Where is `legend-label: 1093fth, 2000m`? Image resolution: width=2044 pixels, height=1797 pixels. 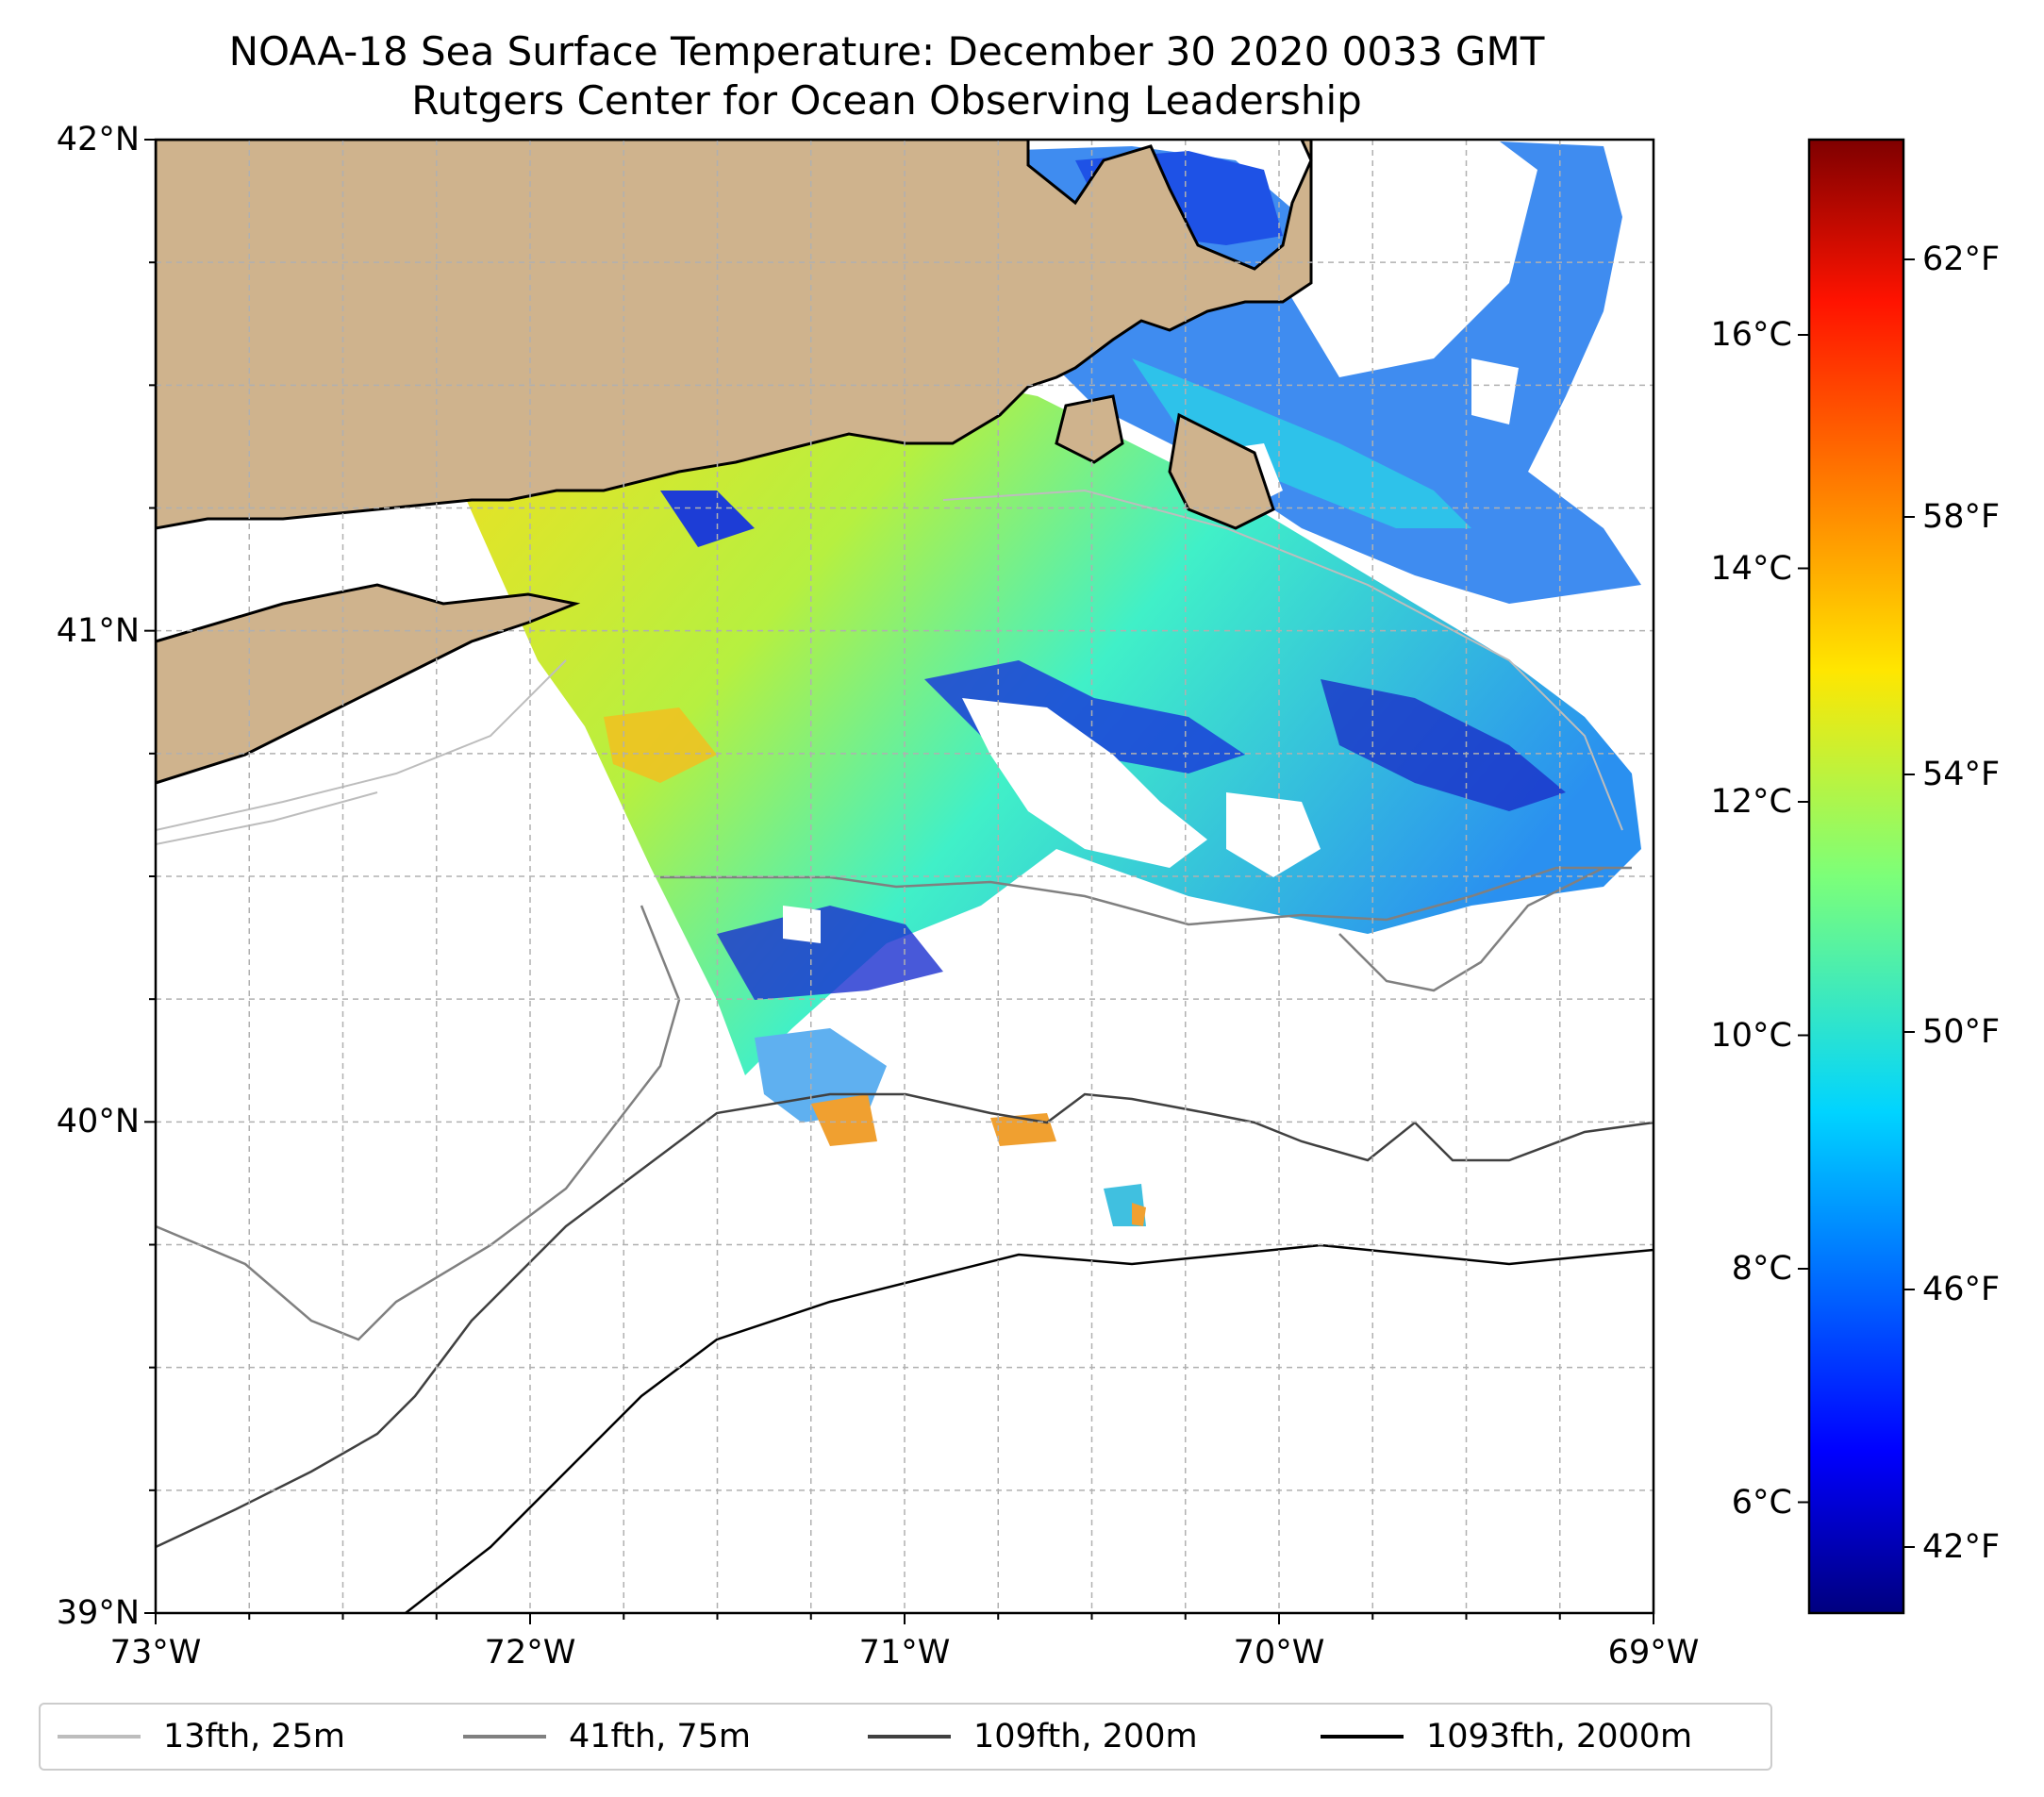
legend-label: 1093fth, 2000m is located at coordinates (1560, 1736).